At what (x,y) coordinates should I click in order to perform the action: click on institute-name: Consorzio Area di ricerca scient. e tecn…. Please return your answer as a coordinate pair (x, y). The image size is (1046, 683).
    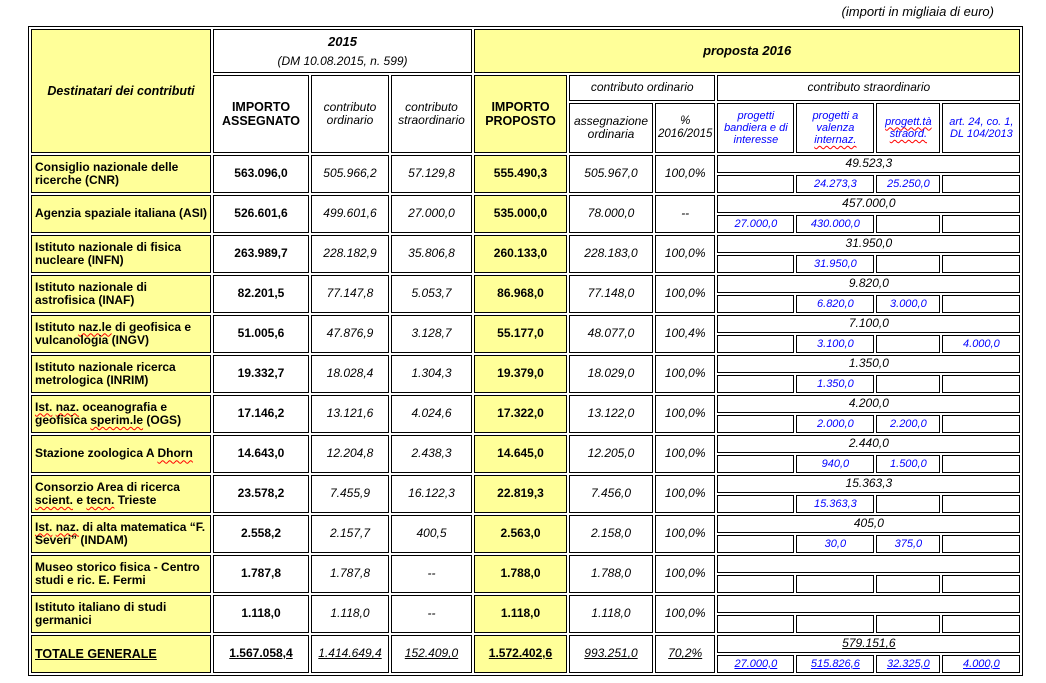
    Looking at the image, I should click on (121, 494).